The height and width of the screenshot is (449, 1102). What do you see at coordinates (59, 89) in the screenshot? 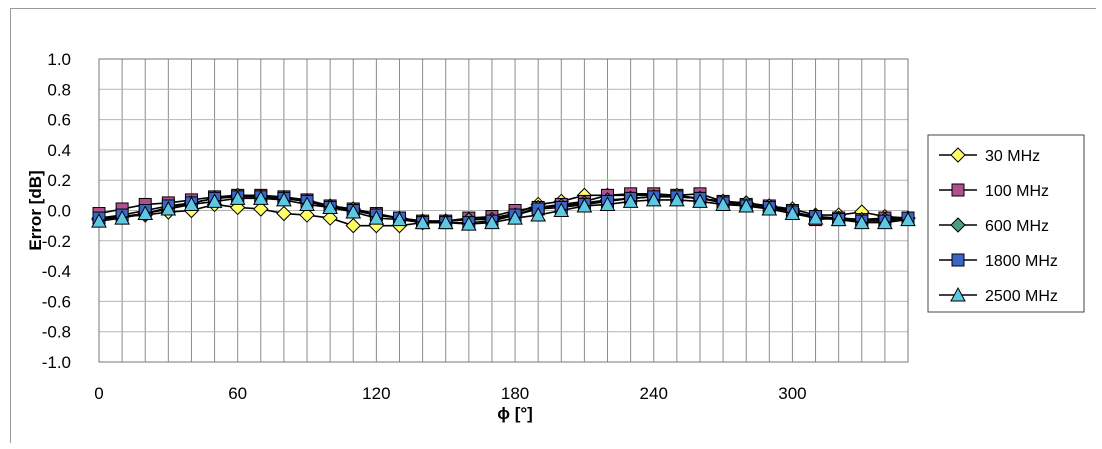
I see `y-tick-label: 0.8` at bounding box center [59, 89].